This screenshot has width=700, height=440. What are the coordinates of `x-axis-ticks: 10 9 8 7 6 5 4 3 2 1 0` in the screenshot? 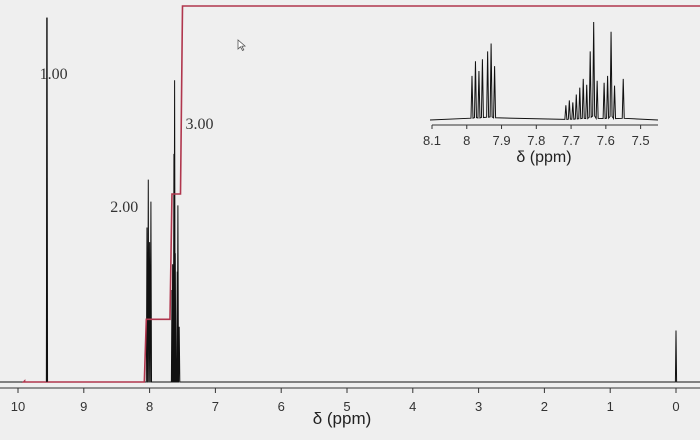 It's located at (345, 401).